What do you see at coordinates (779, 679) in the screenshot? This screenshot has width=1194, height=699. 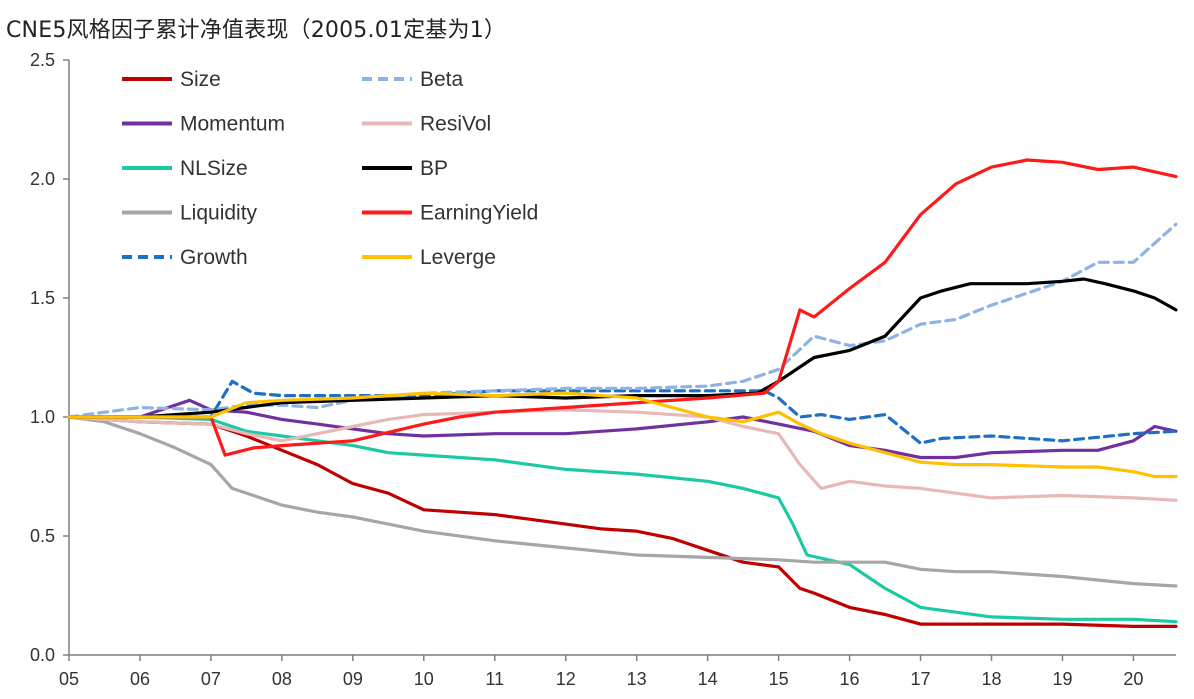 I see `x-tick-label: 15` at bounding box center [779, 679].